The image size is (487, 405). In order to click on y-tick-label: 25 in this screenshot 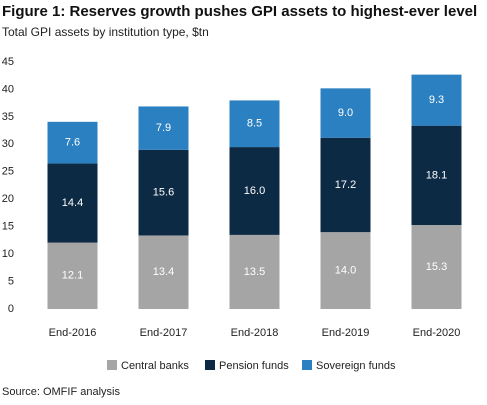, I will do `click(8, 172)`.